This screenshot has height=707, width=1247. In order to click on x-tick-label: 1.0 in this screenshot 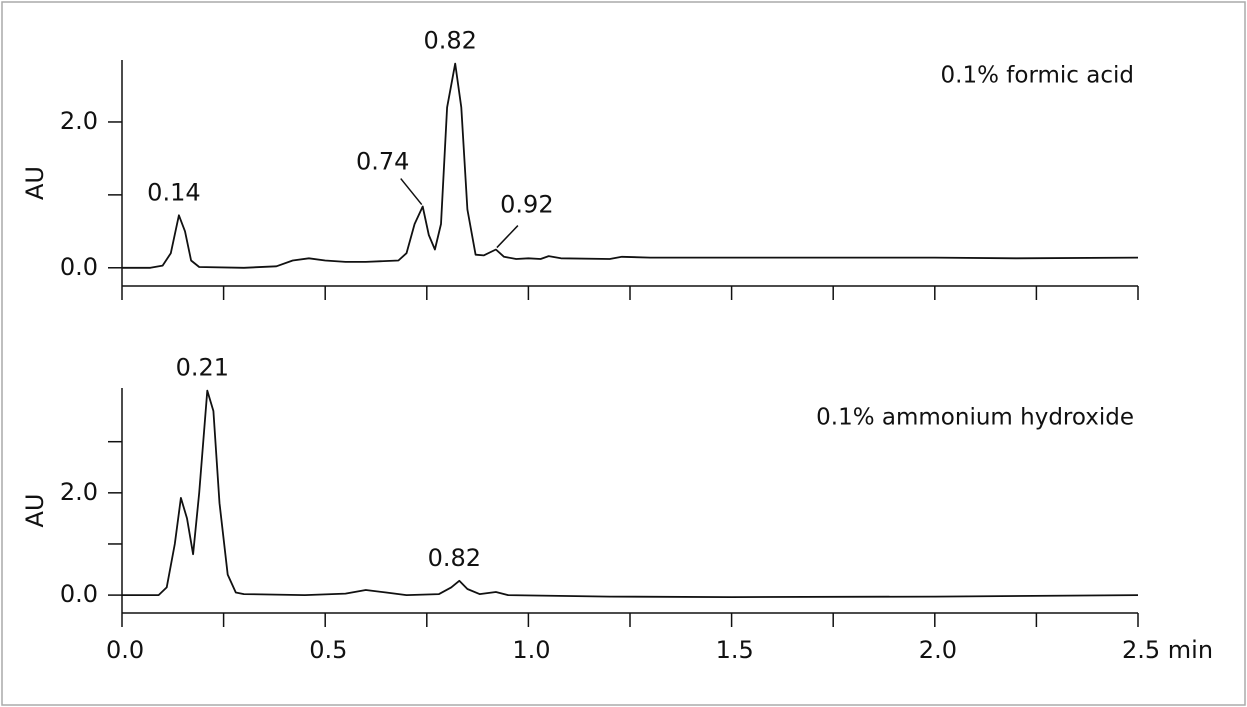, I will do `click(531, 650)`.